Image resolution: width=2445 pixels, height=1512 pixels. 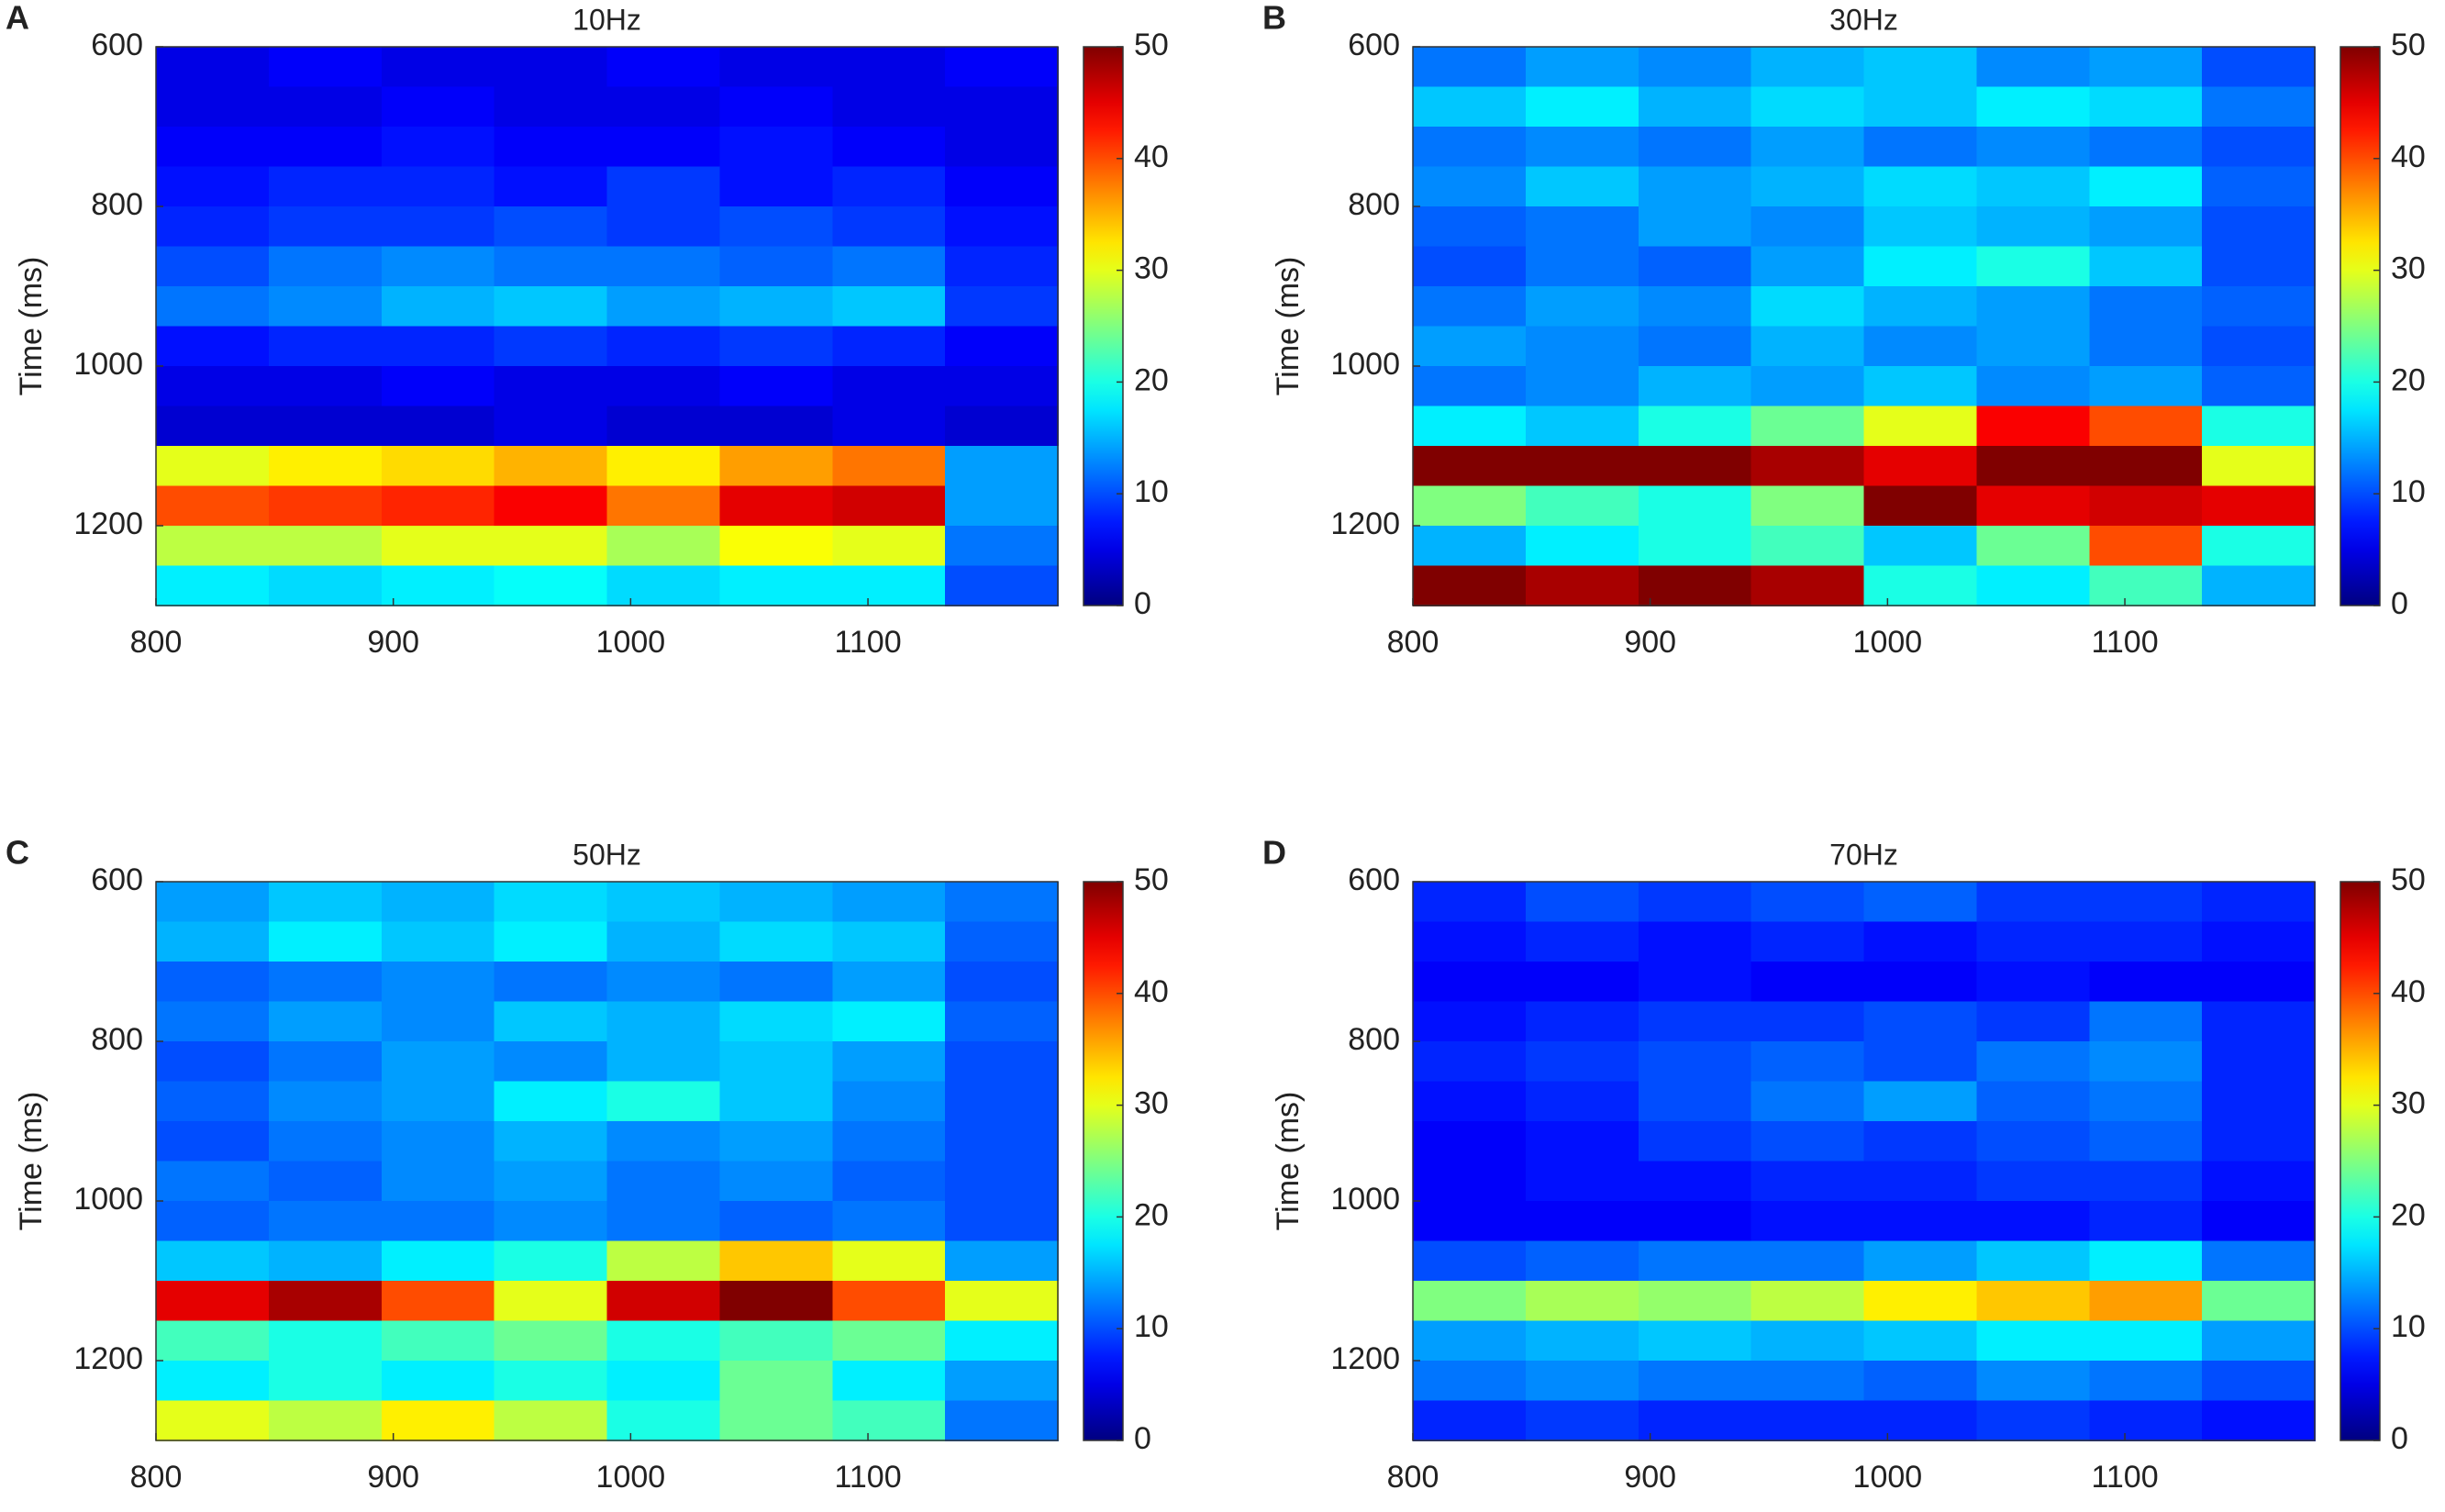 I want to click on y-tick-label: 1000, so click(x=108, y=364).